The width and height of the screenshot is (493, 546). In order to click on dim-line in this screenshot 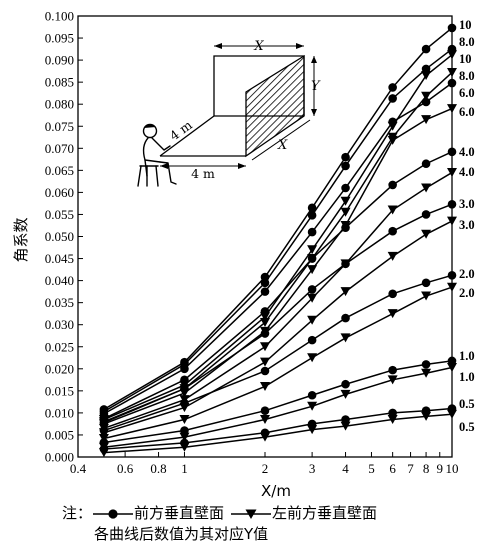, I will do `click(281, 140)`.